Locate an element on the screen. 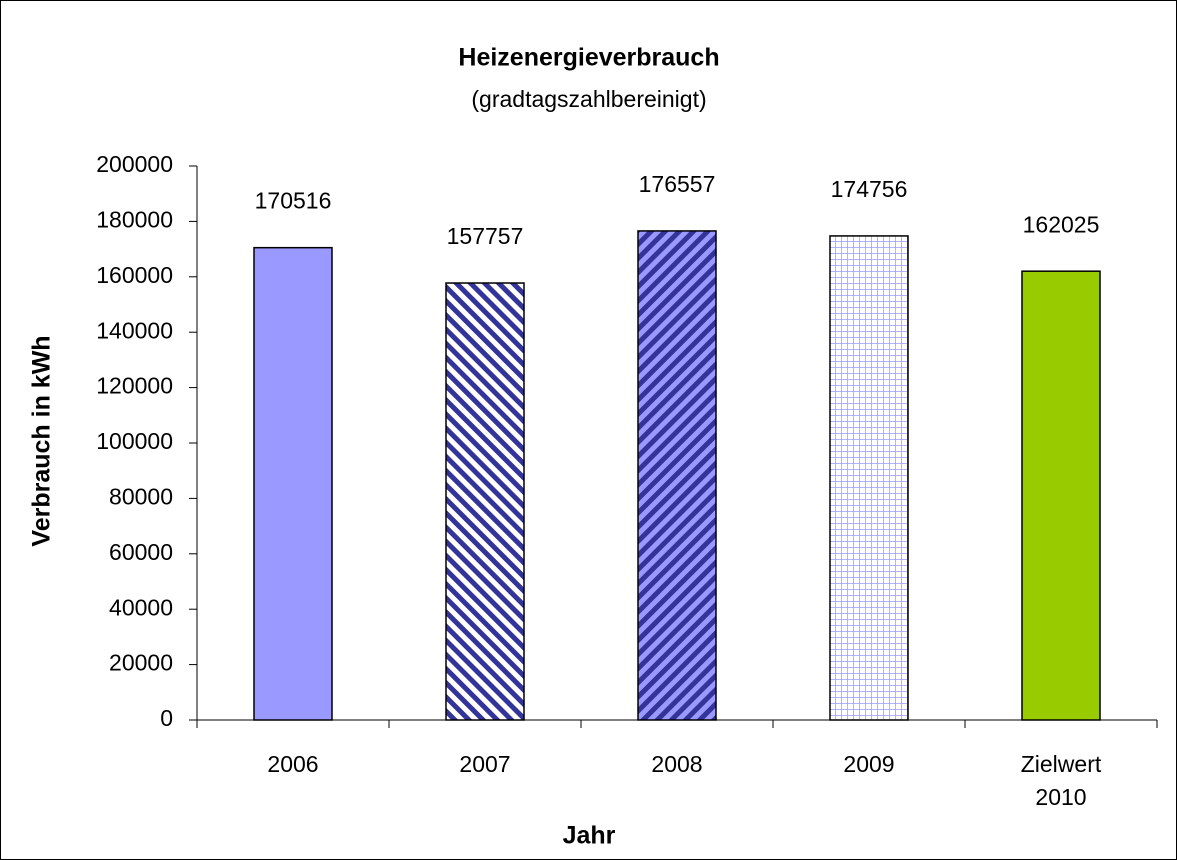 This screenshot has width=1177, height=860. x-axis-title: Jahr is located at coordinates (589, 836).